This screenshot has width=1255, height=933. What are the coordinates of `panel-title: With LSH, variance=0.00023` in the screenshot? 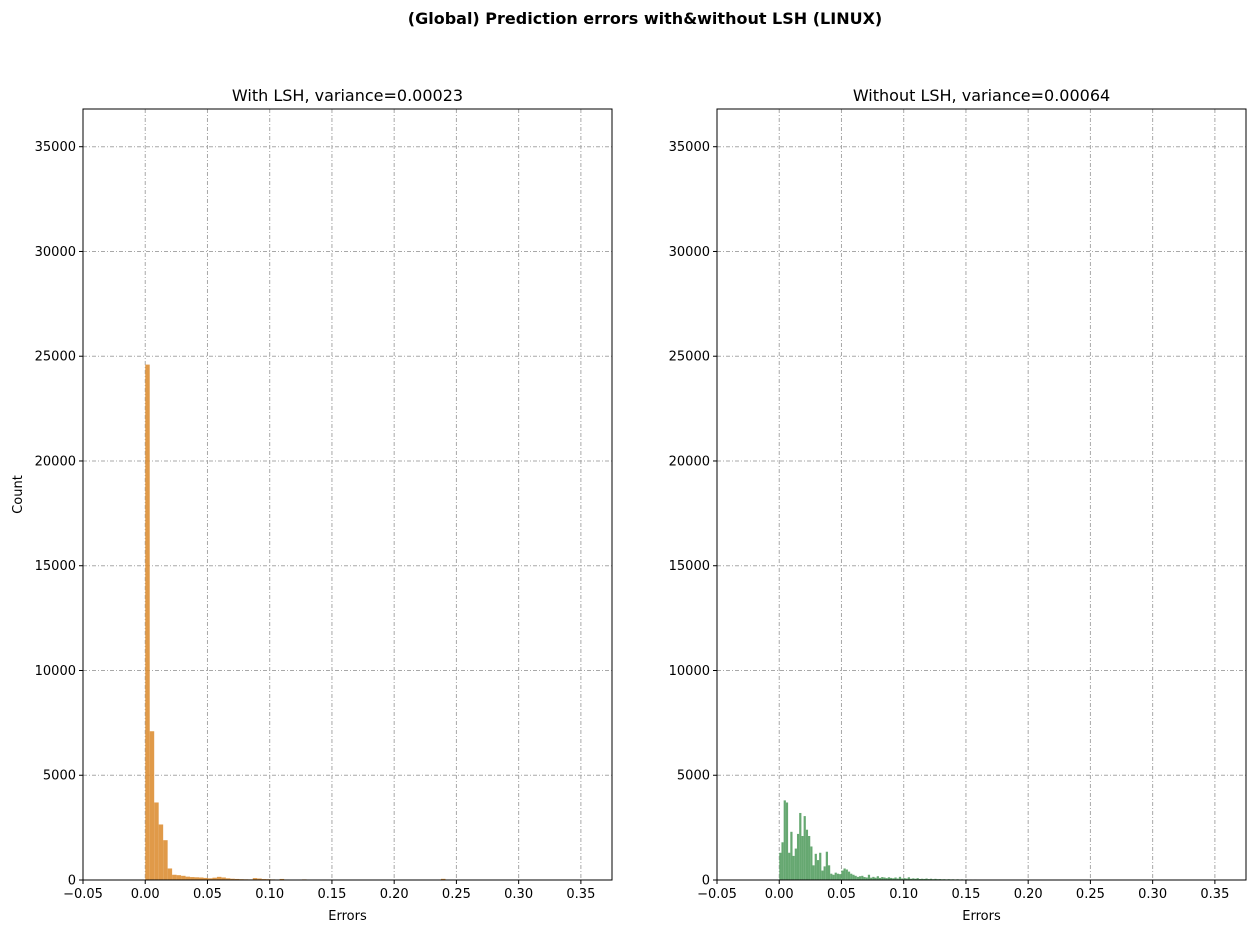 It's located at (347, 95).